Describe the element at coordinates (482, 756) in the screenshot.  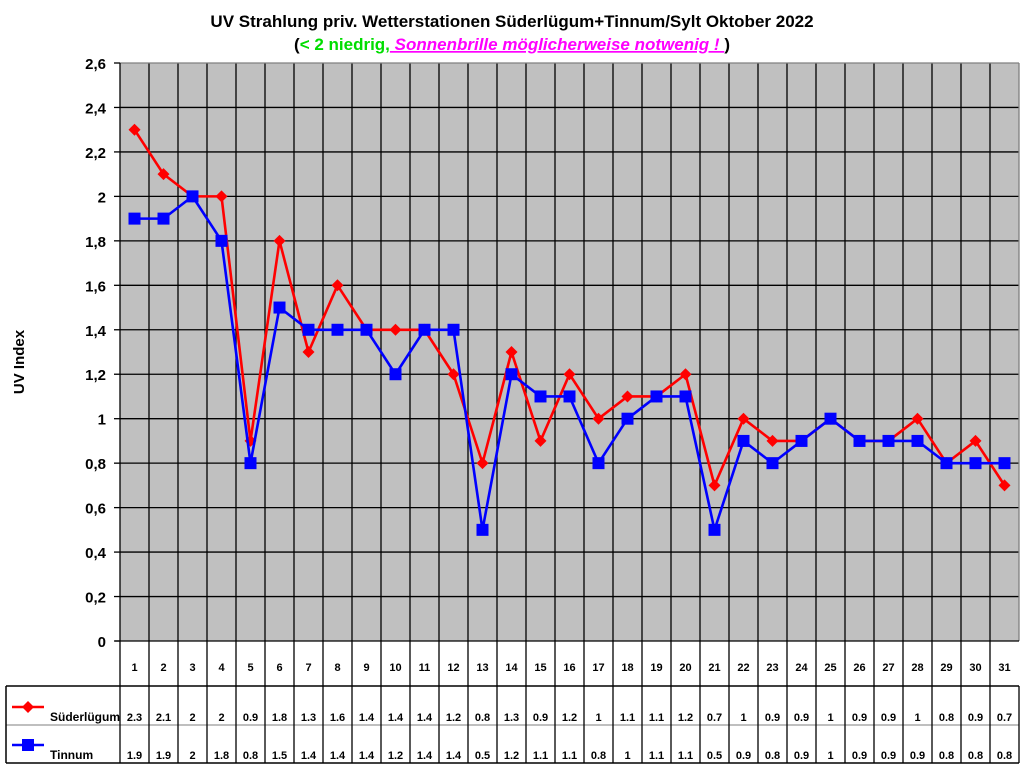
I see `table-cell-value: 0.5` at that location.